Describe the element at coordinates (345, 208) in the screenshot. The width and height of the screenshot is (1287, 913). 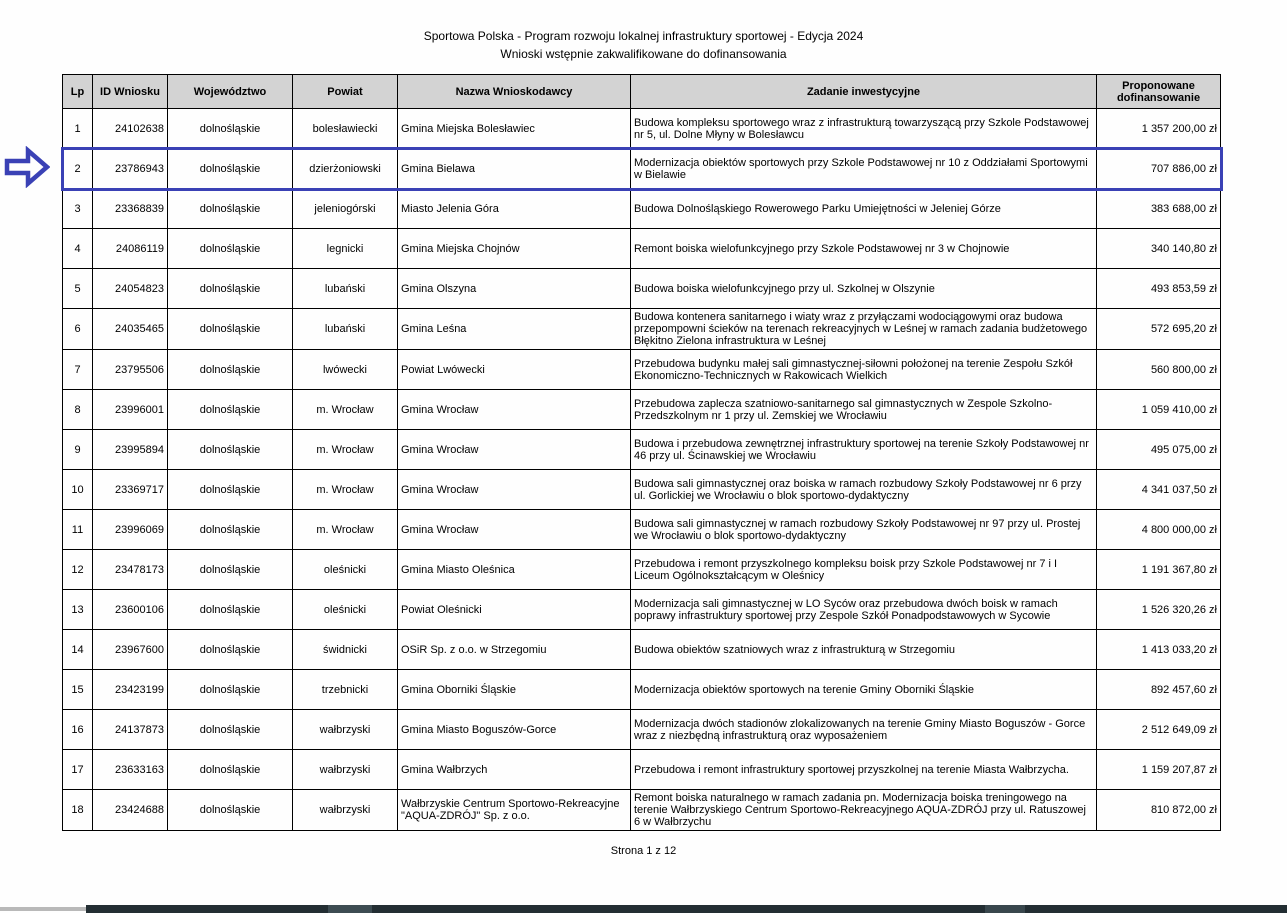
I see `cell-powiat: jeleniogórski` at that location.